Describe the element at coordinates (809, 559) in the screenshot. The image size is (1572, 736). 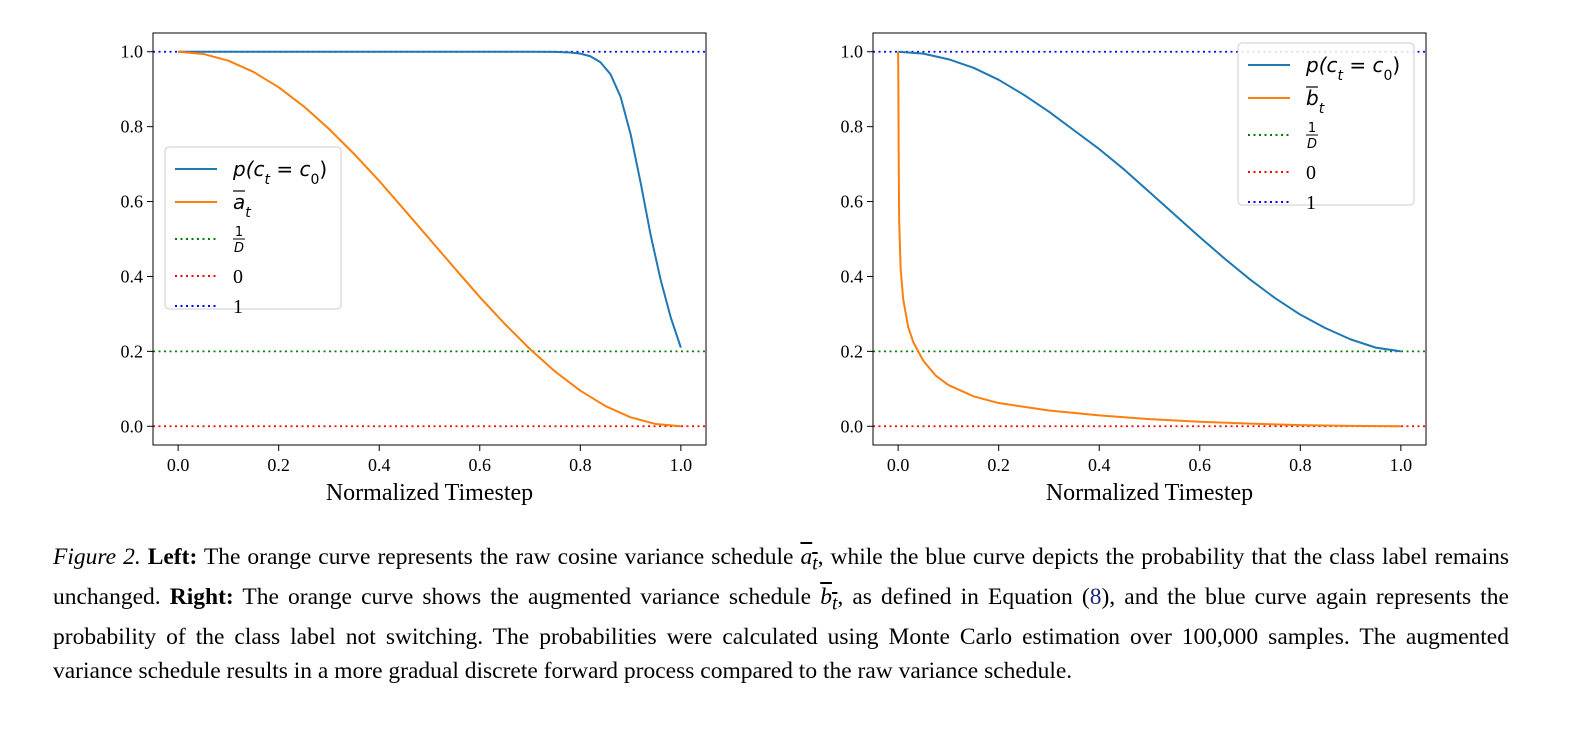
I see `caption-left-symbol: at` at that location.